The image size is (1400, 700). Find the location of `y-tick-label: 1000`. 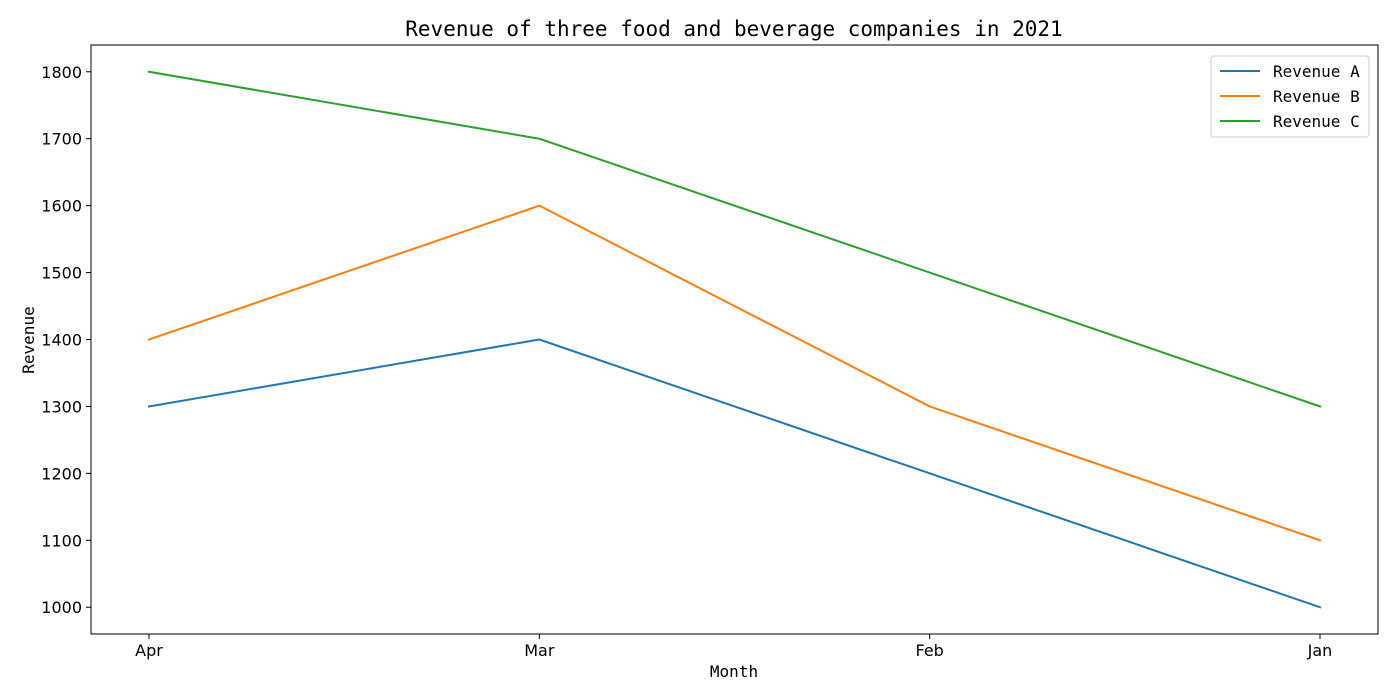

y-tick-label: 1000 is located at coordinates (61, 607).